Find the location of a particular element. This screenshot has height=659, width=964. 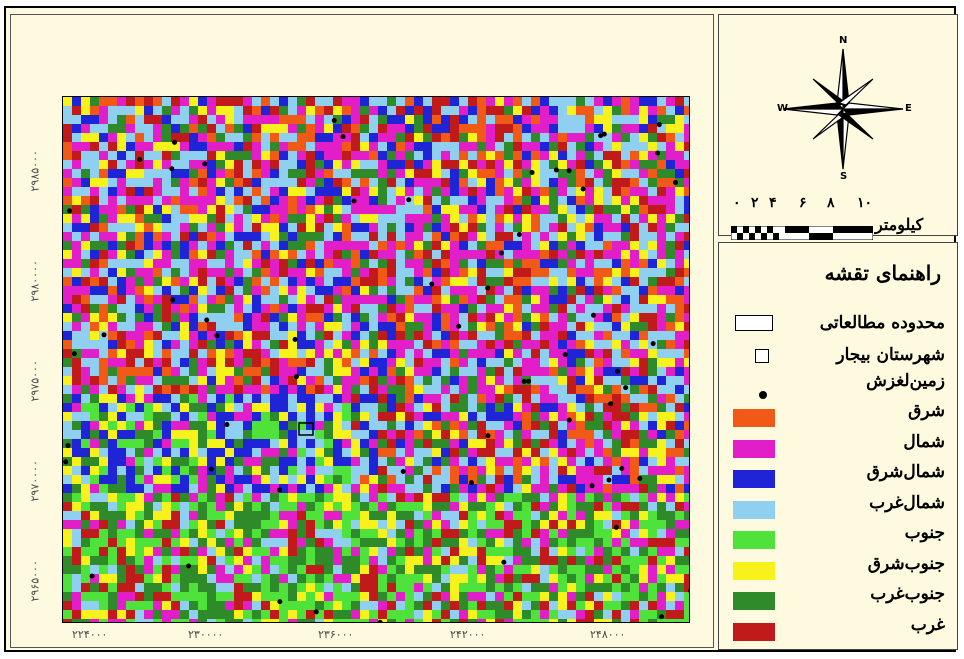

legend-row-class: غرب is located at coordinates (835, 627).